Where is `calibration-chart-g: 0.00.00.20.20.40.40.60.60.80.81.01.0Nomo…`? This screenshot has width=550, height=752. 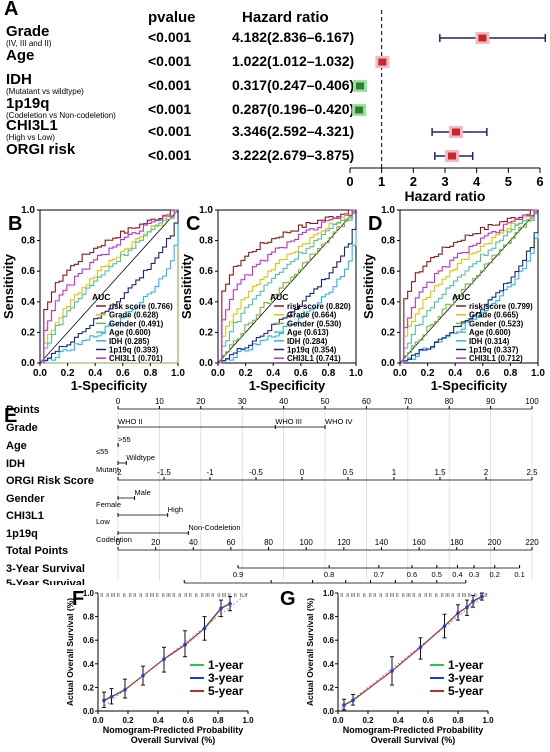 calibration-chart-g: 0.00.00.20.20.40.40.60.60.80.81.01.0Nomo… is located at coordinates (399, 667).